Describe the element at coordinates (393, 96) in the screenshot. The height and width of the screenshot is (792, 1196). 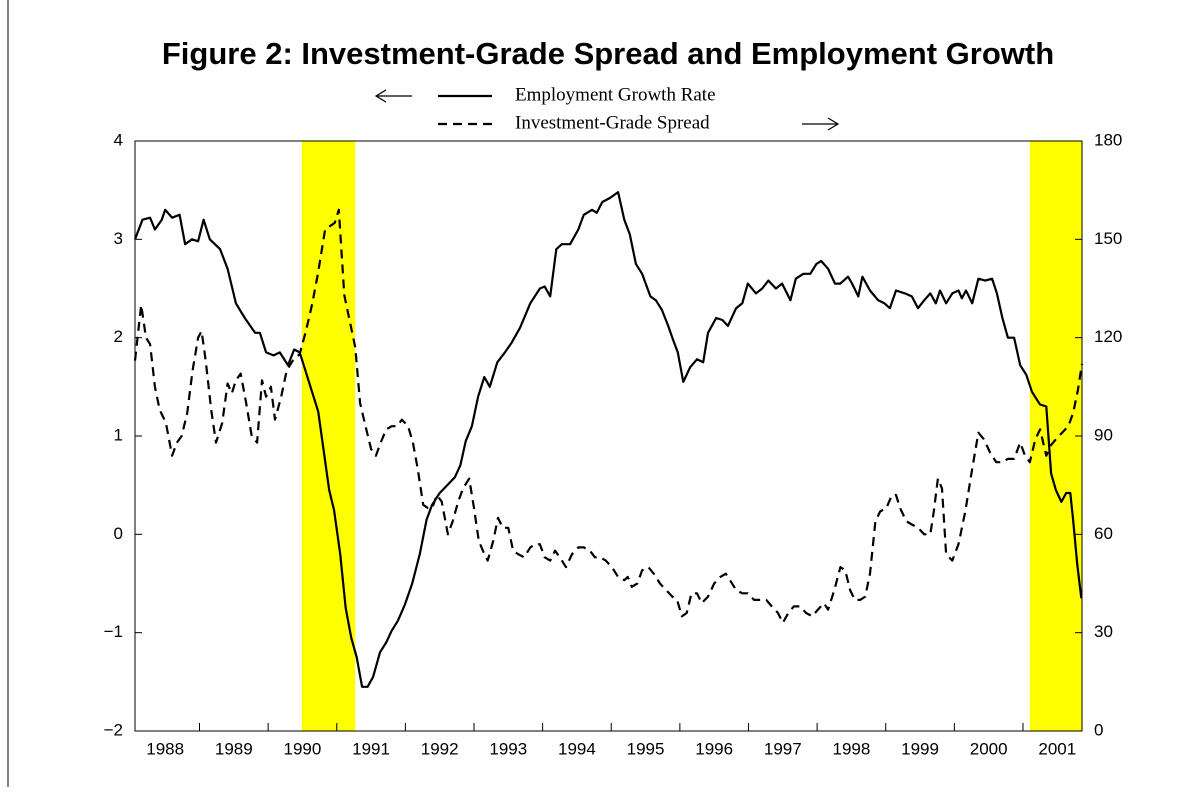
I see `left-axis-arrow` at that location.